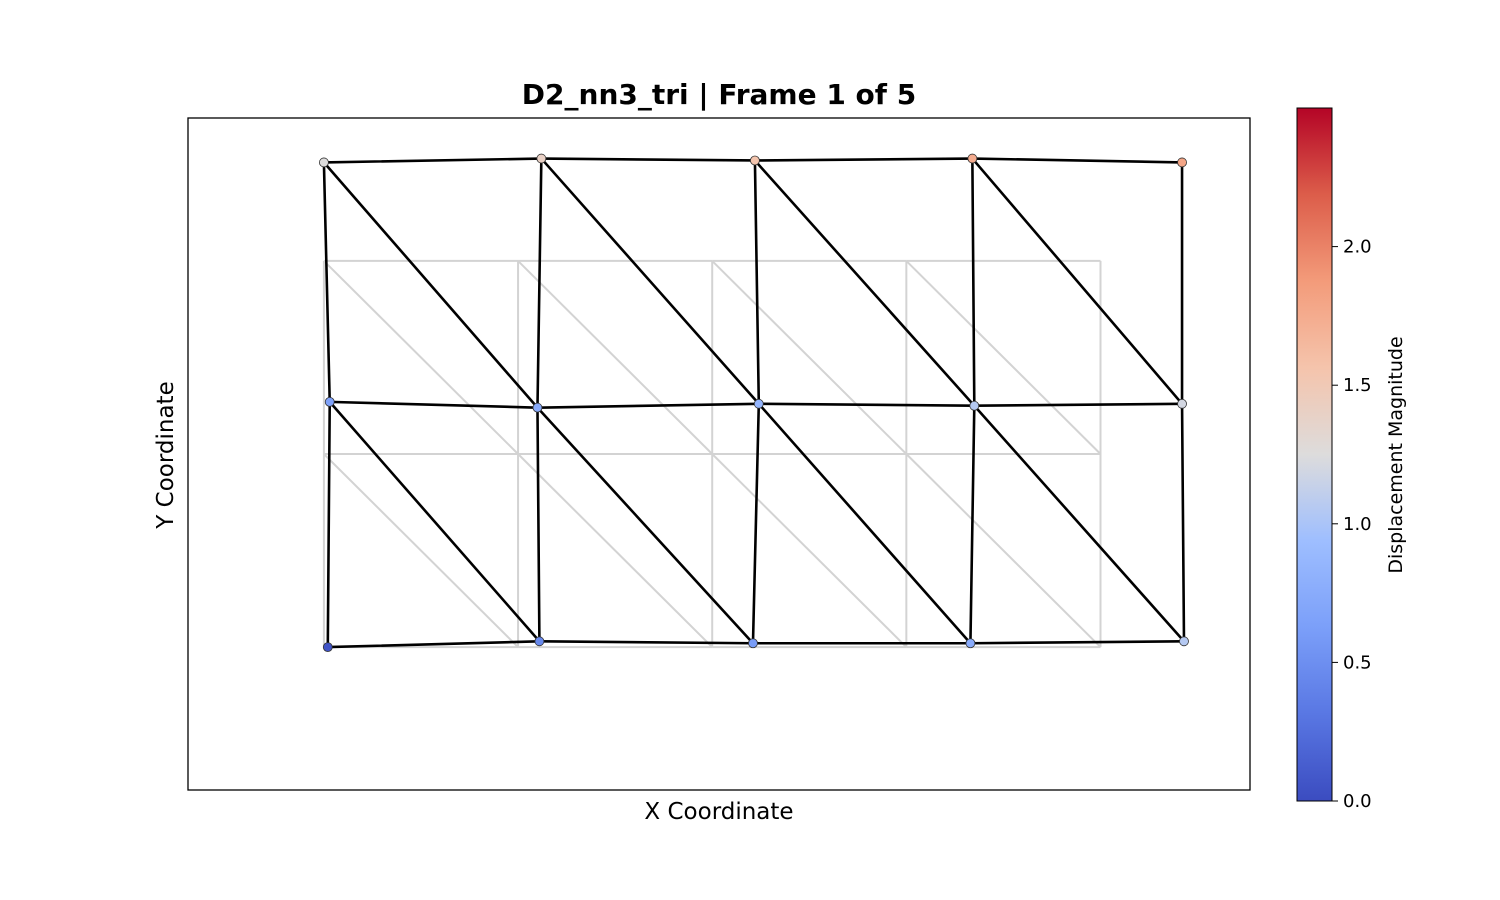 Image resolution: width=1500 pixels, height=900 pixels. I want to click on colorbar-tick-label: 0.5, so click(1357, 662).